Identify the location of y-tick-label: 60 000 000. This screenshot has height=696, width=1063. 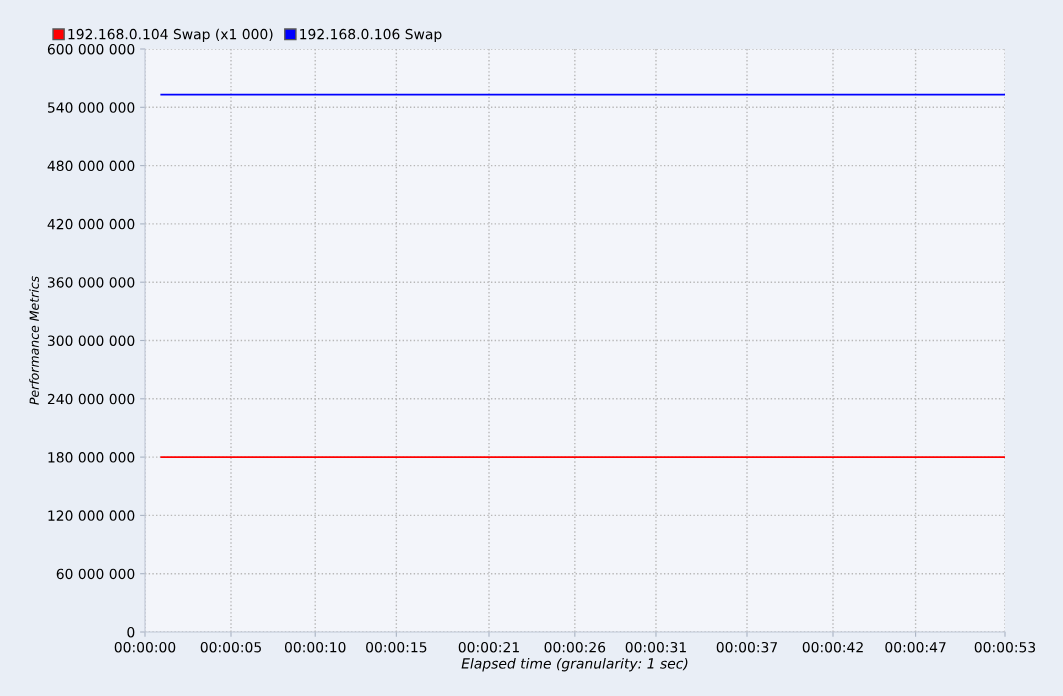
(95, 574).